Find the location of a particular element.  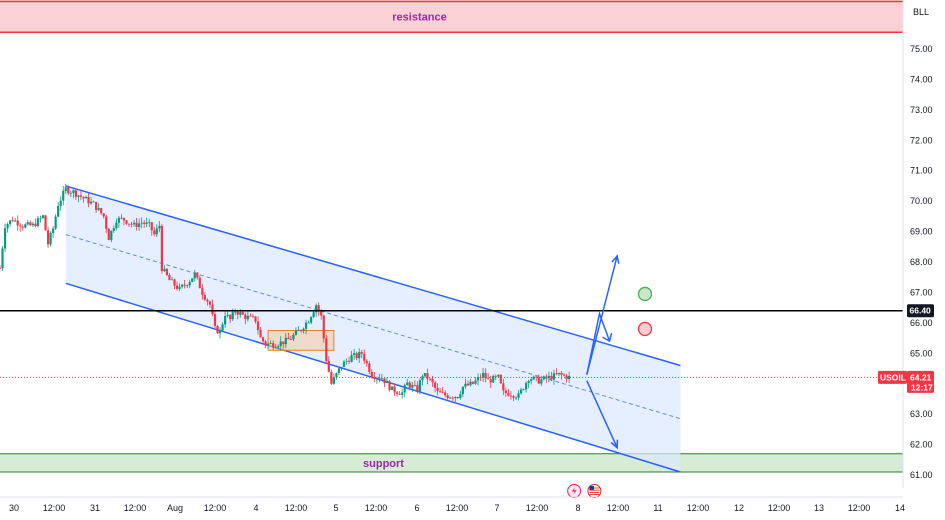

x-tick-label: 4 is located at coordinates (255, 508).